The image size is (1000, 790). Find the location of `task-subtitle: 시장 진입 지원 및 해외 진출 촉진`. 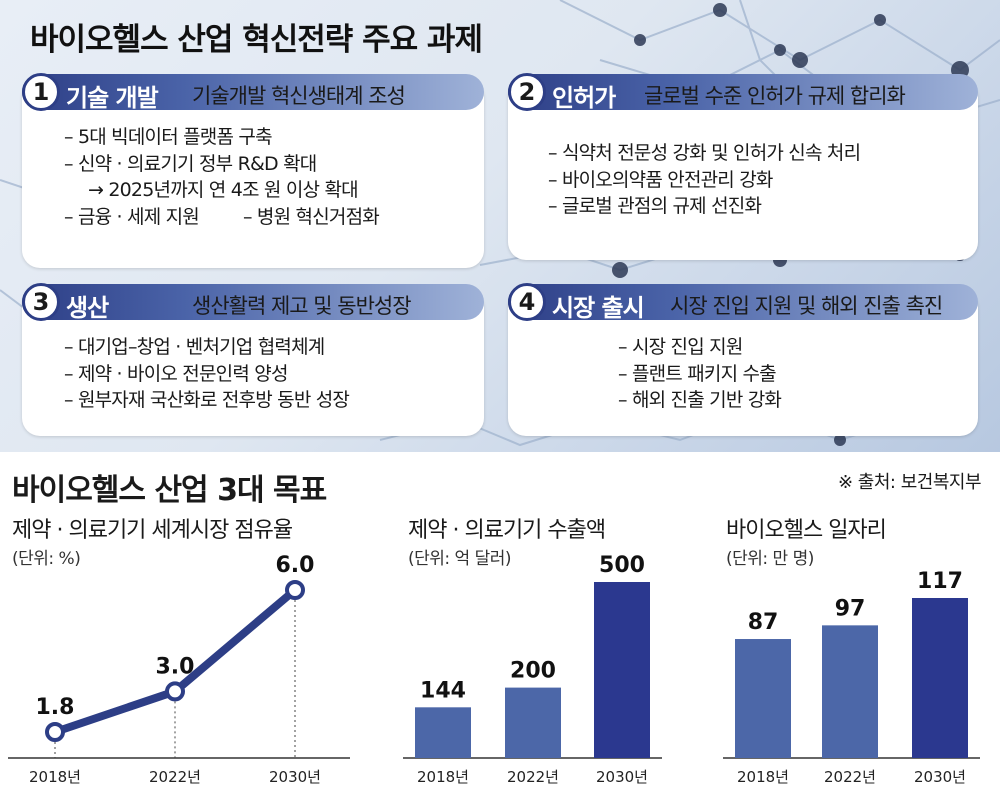

task-subtitle: 시장 진입 지원 및 해외 진출 촉진 is located at coordinates (806, 306).